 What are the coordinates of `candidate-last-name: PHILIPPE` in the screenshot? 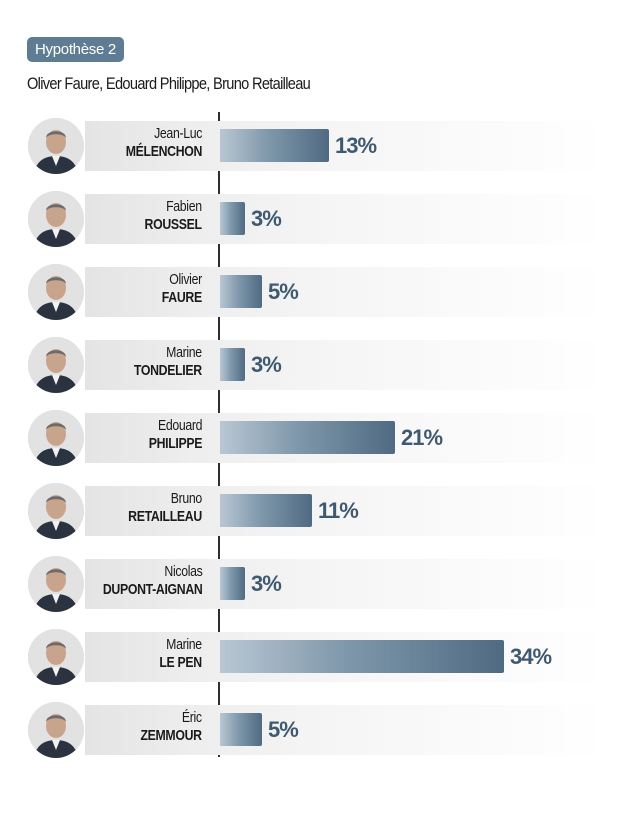 It's located at (175, 443).